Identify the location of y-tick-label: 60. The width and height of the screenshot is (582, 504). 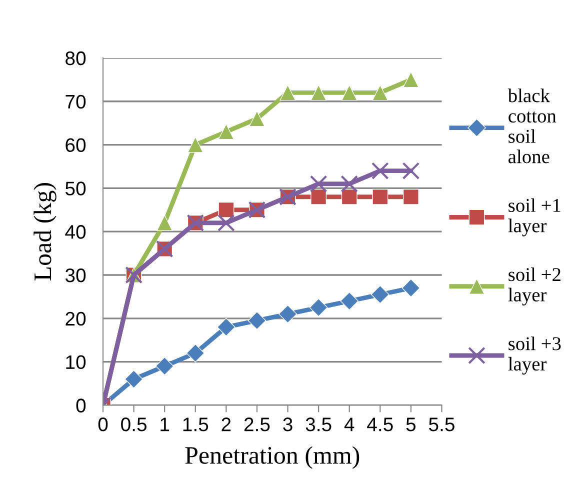
(76, 145).